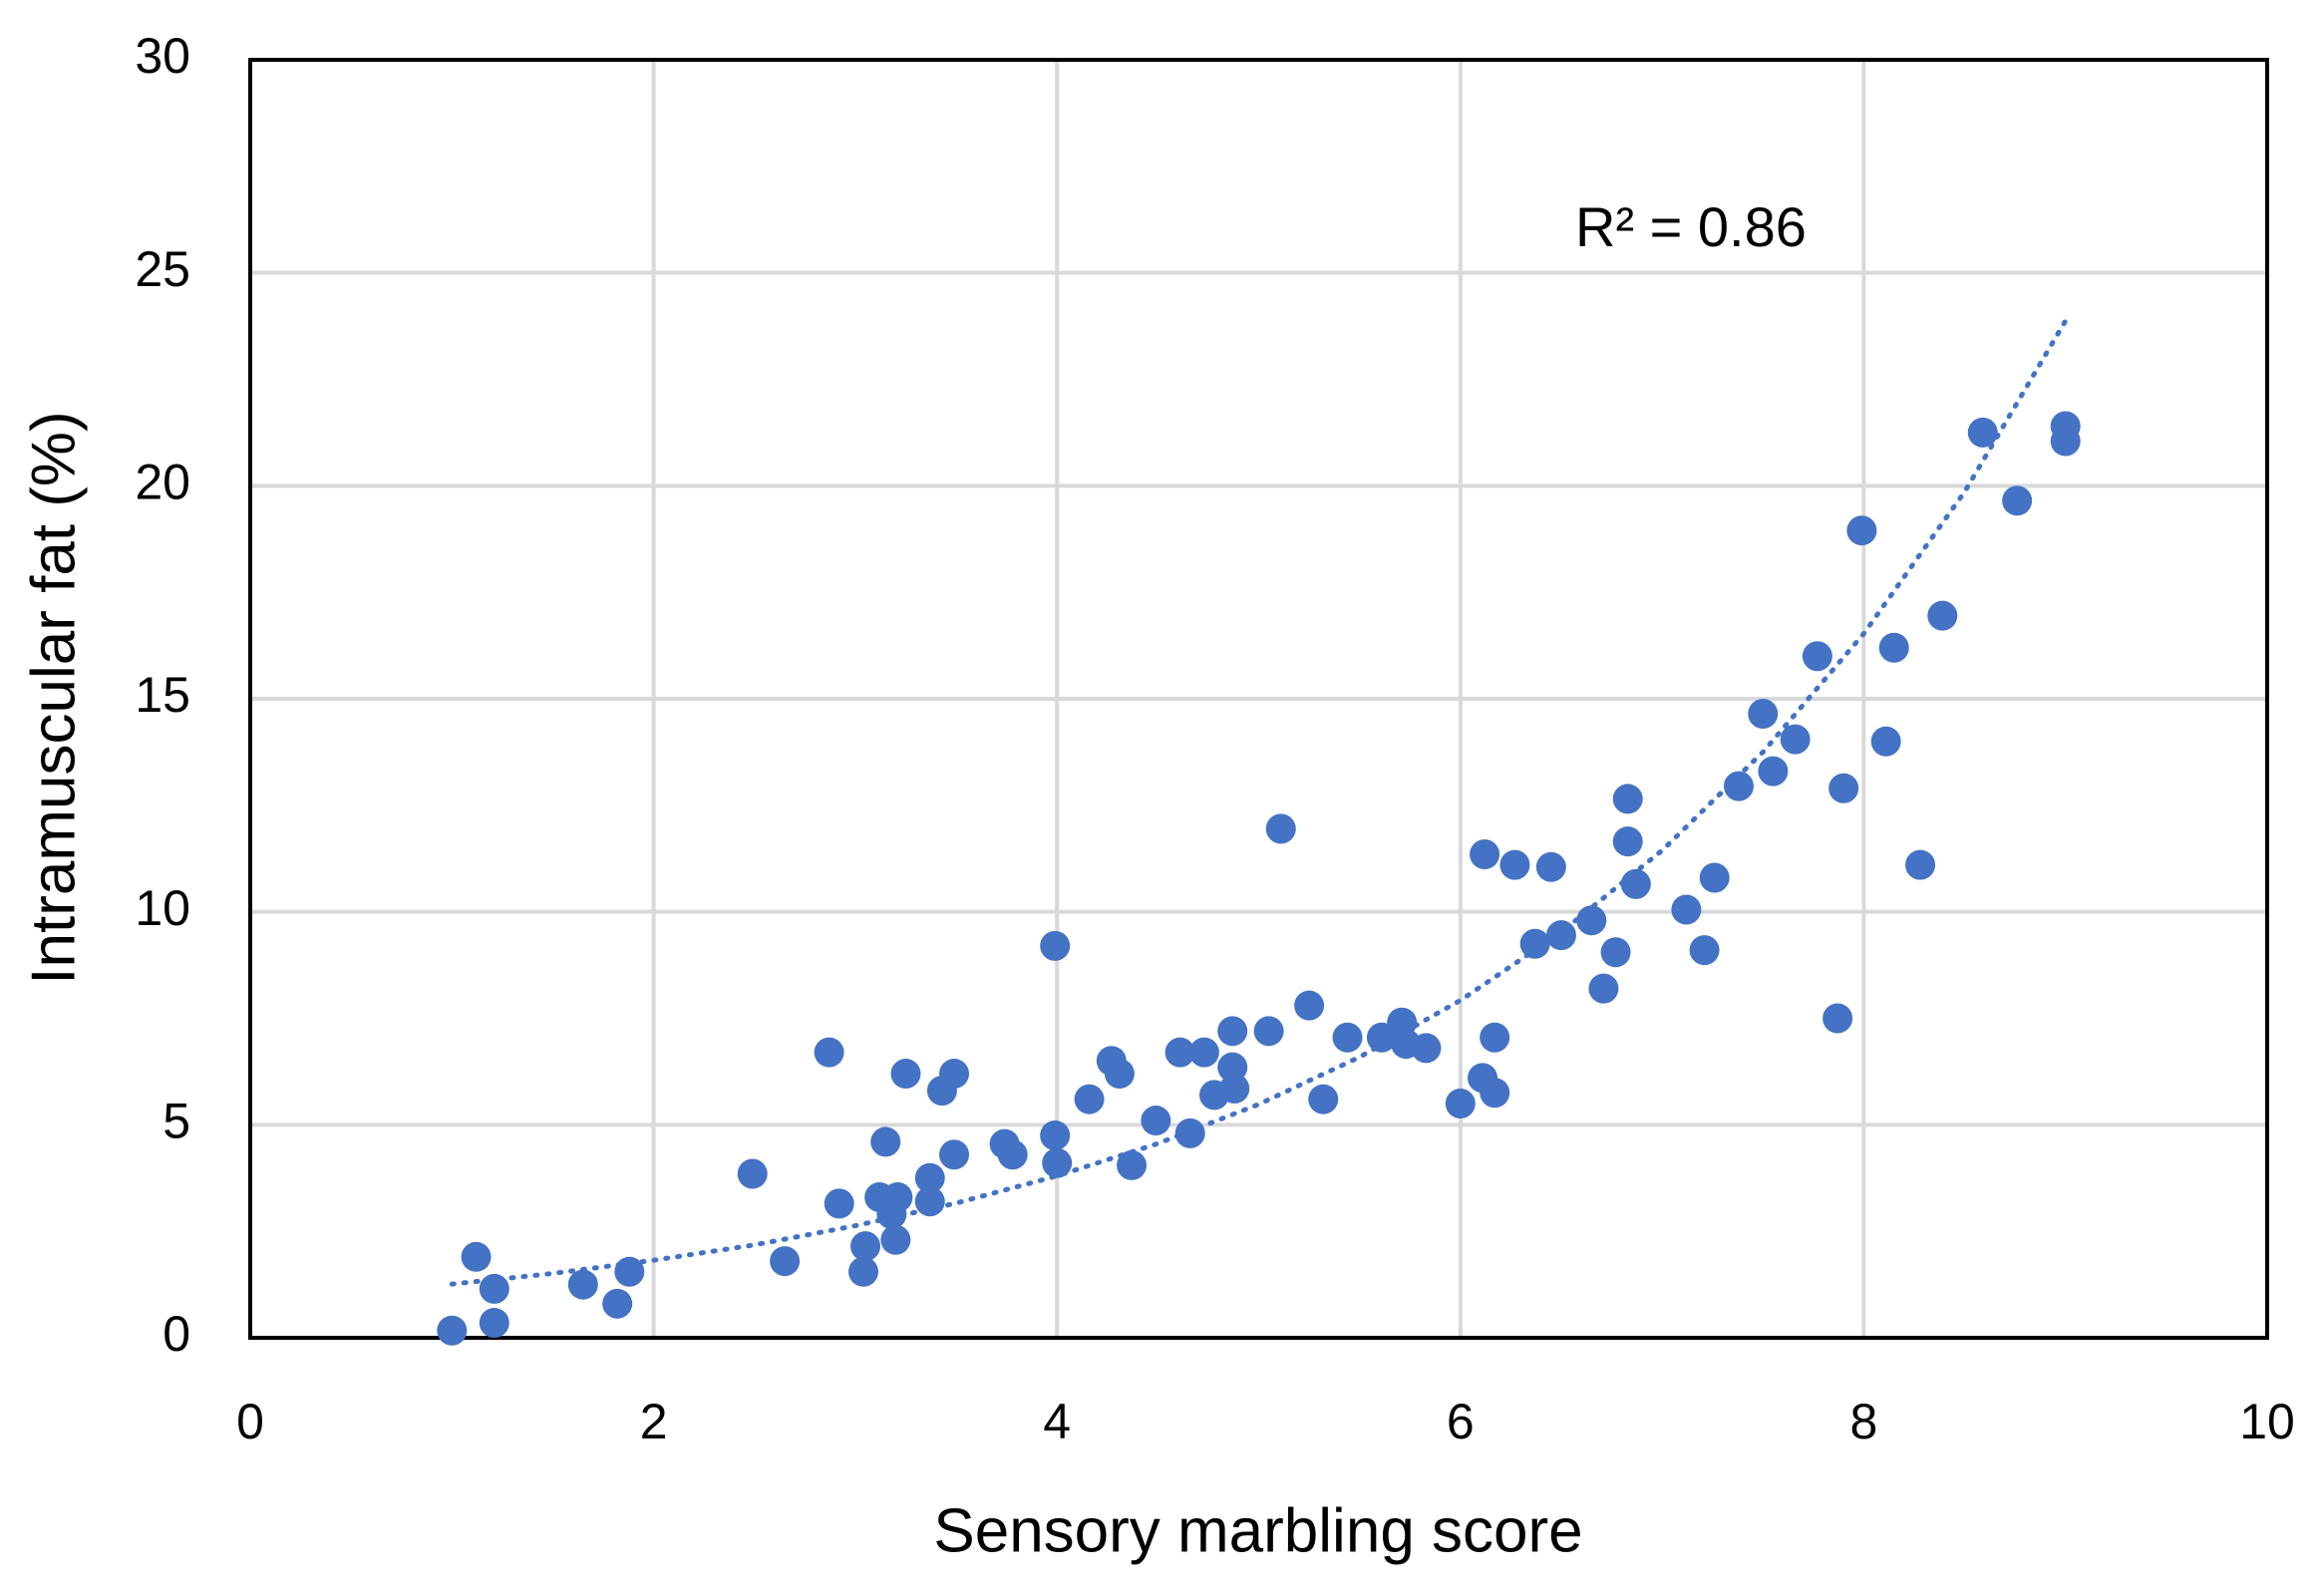 The image size is (2324, 1589). I want to click on y-tick-label: 20, so click(162, 482).